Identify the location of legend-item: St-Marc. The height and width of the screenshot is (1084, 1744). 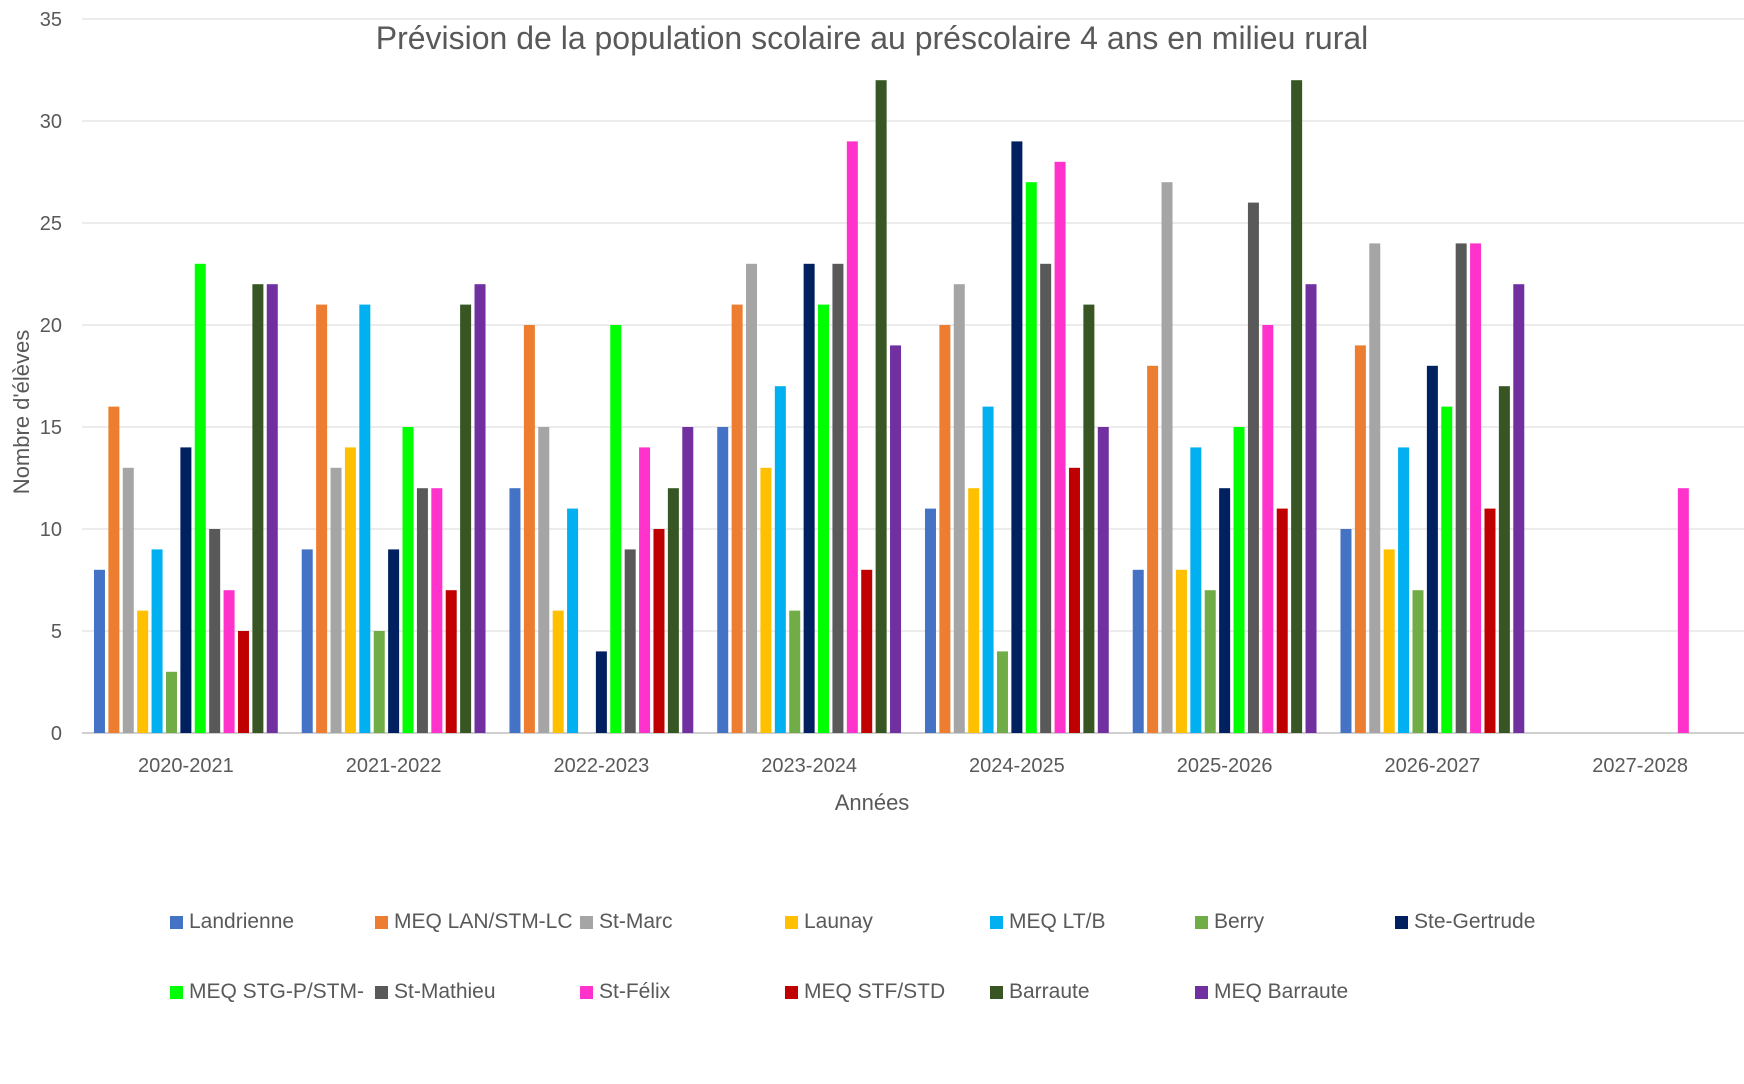
(626, 922).